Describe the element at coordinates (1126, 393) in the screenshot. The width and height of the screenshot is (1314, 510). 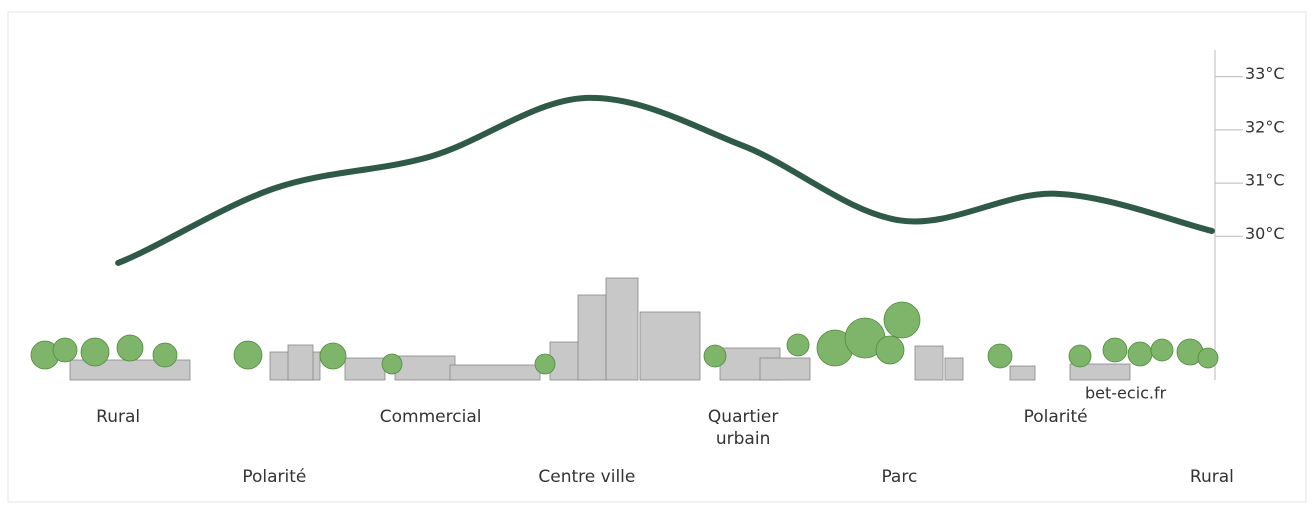
I see `source: bet-ecic.fr` at that location.